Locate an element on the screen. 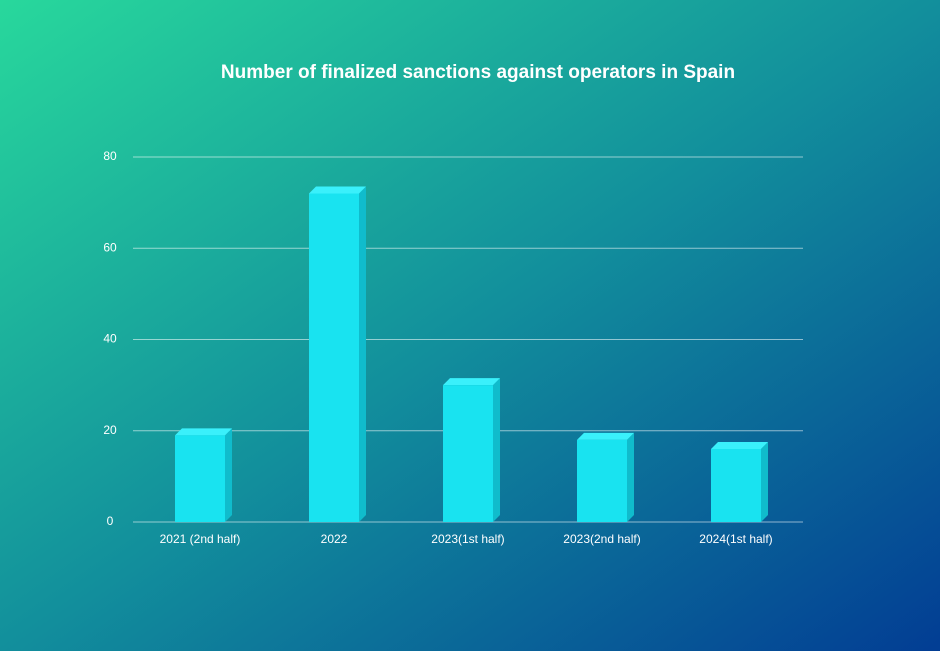  y-tick-label: 0 is located at coordinates (110, 521).